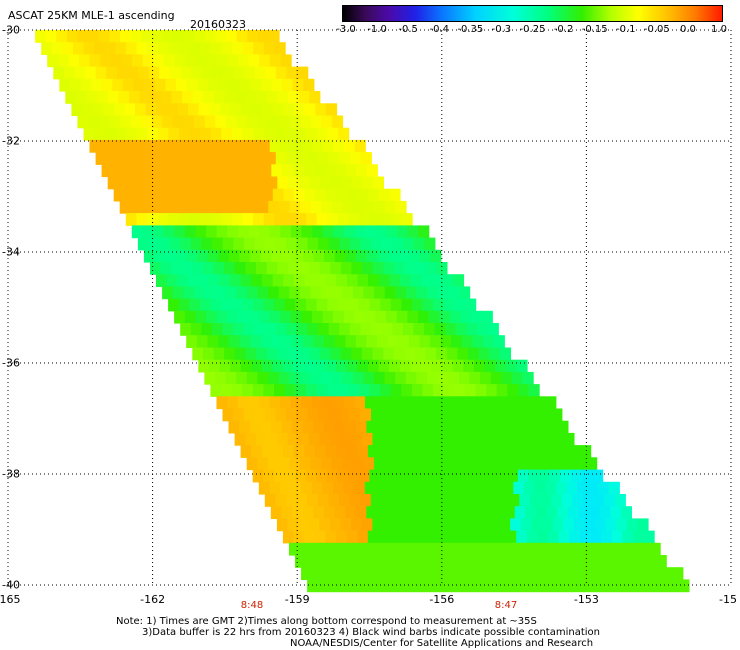 This screenshot has height=650, width=740. What do you see at coordinates (11, 585) in the screenshot?
I see `y-tick-label: -40` at bounding box center [11, 585].